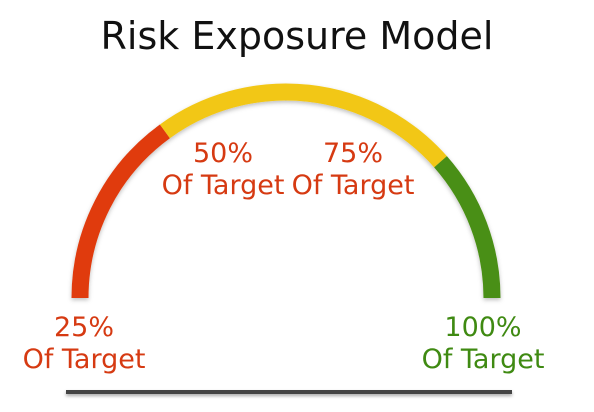 The image size is (594, 412). What do you see at coordinates (467, 227) in the screenshot?
I see `gauge-segment-green` at bounding box center [467, 227].